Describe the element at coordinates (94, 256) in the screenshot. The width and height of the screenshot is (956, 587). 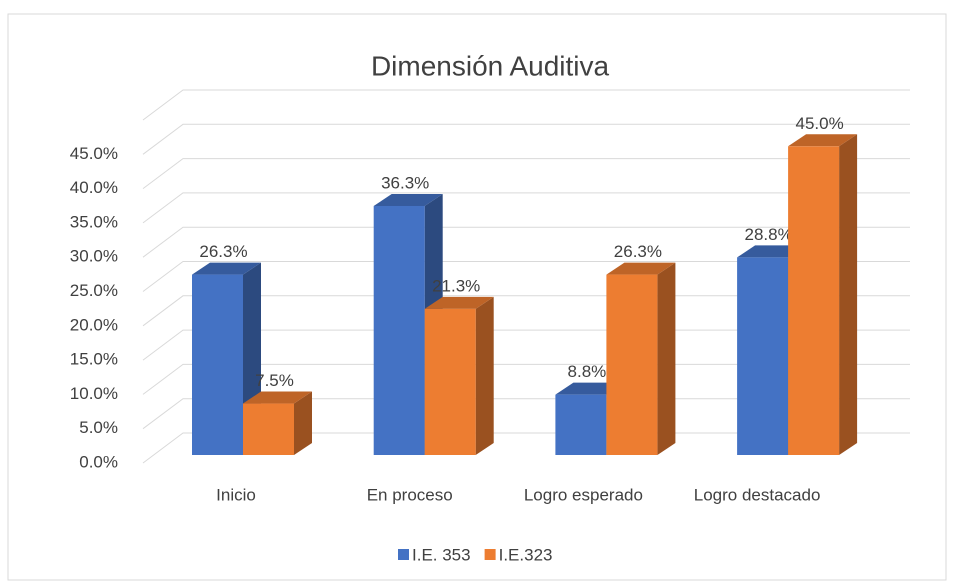
I see `y-tick-label: 30.0%` at that location.